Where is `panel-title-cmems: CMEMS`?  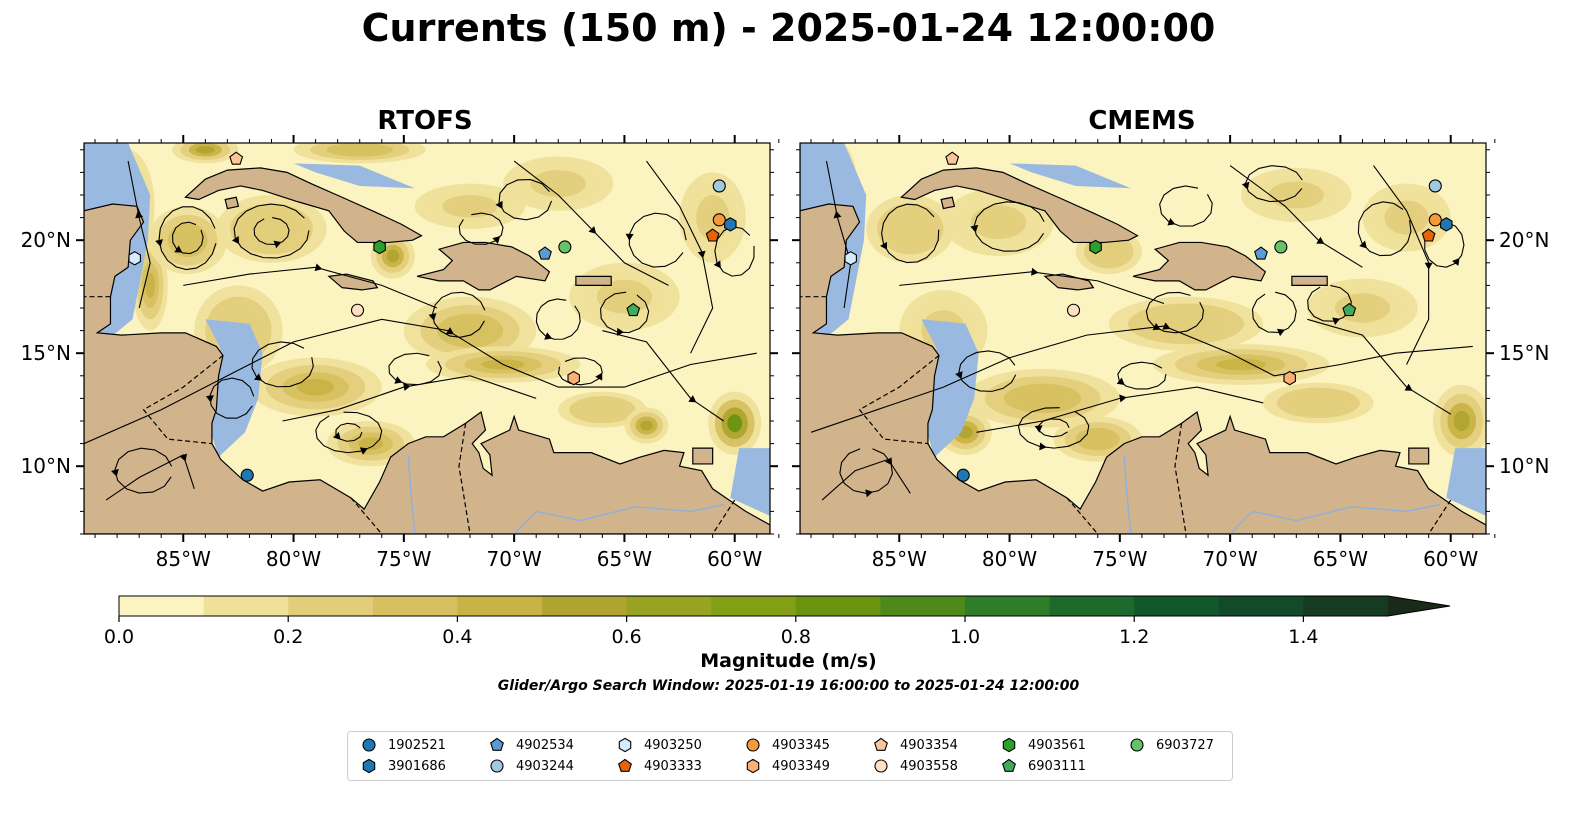 panel-title-cmems: CMEMS is located at coordinates (1142, 121).